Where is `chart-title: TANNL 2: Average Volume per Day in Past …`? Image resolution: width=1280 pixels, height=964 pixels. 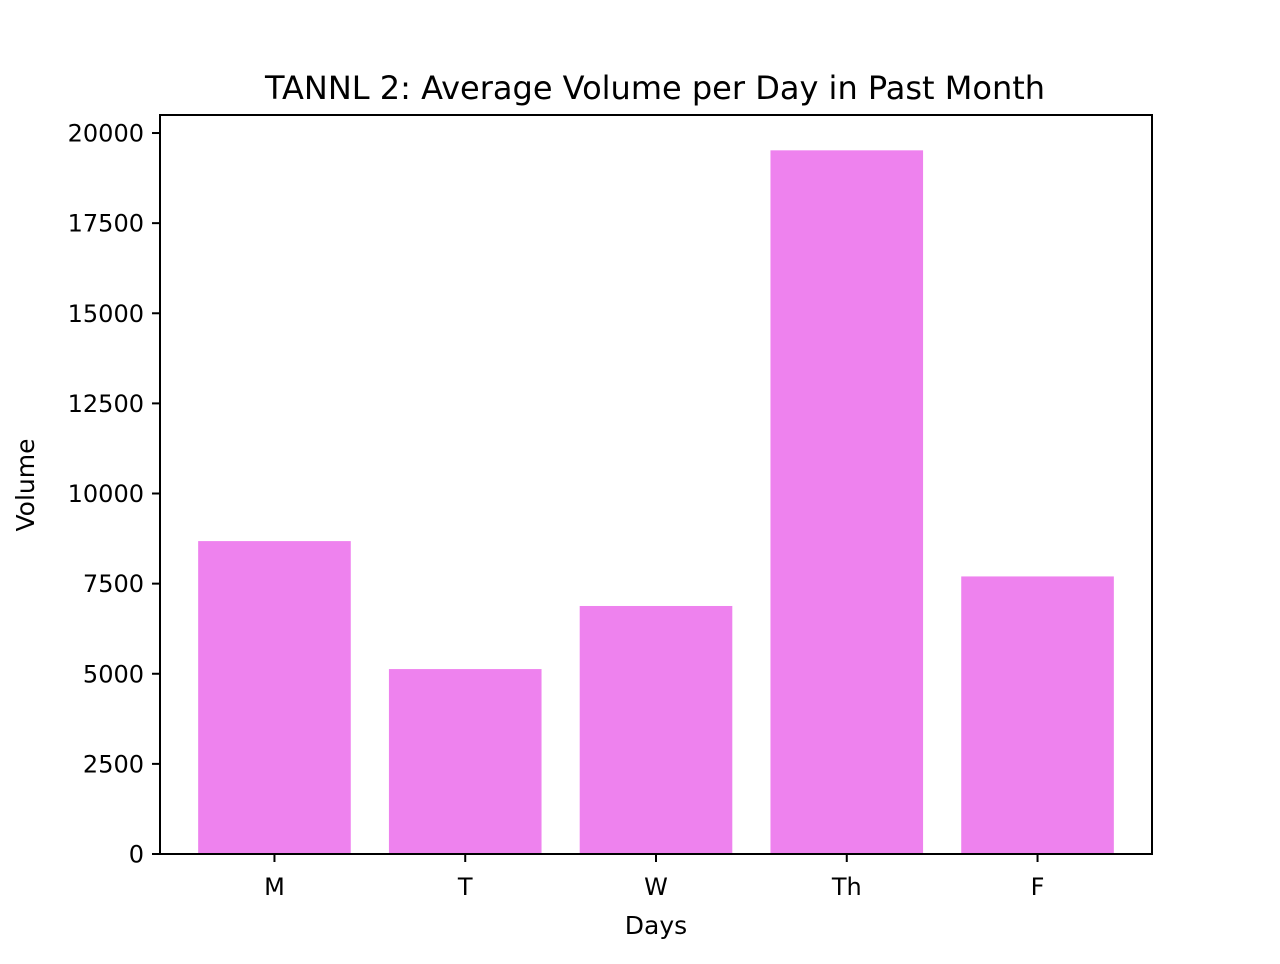
chart-title: TANNL 2: Average Volume per Day in Past … is located at coordinates (654, 88).